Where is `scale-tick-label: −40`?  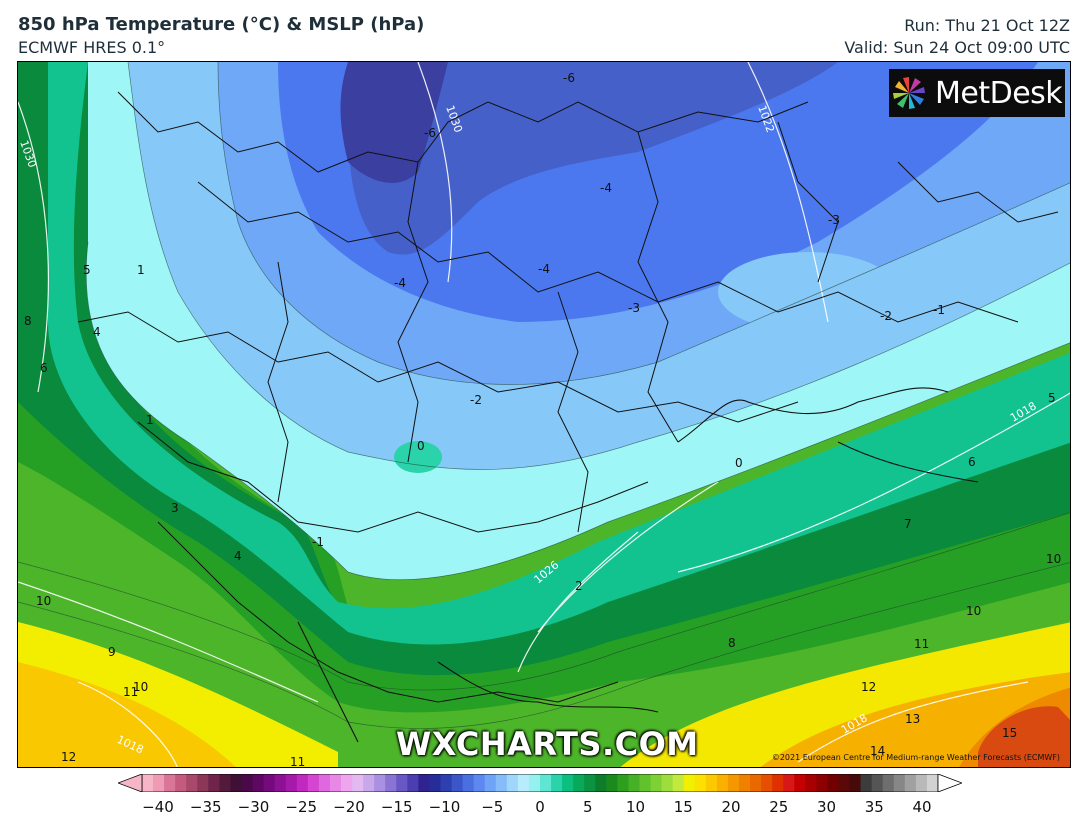
scale-tick-label: −40 is located at coordinates (158, 807).